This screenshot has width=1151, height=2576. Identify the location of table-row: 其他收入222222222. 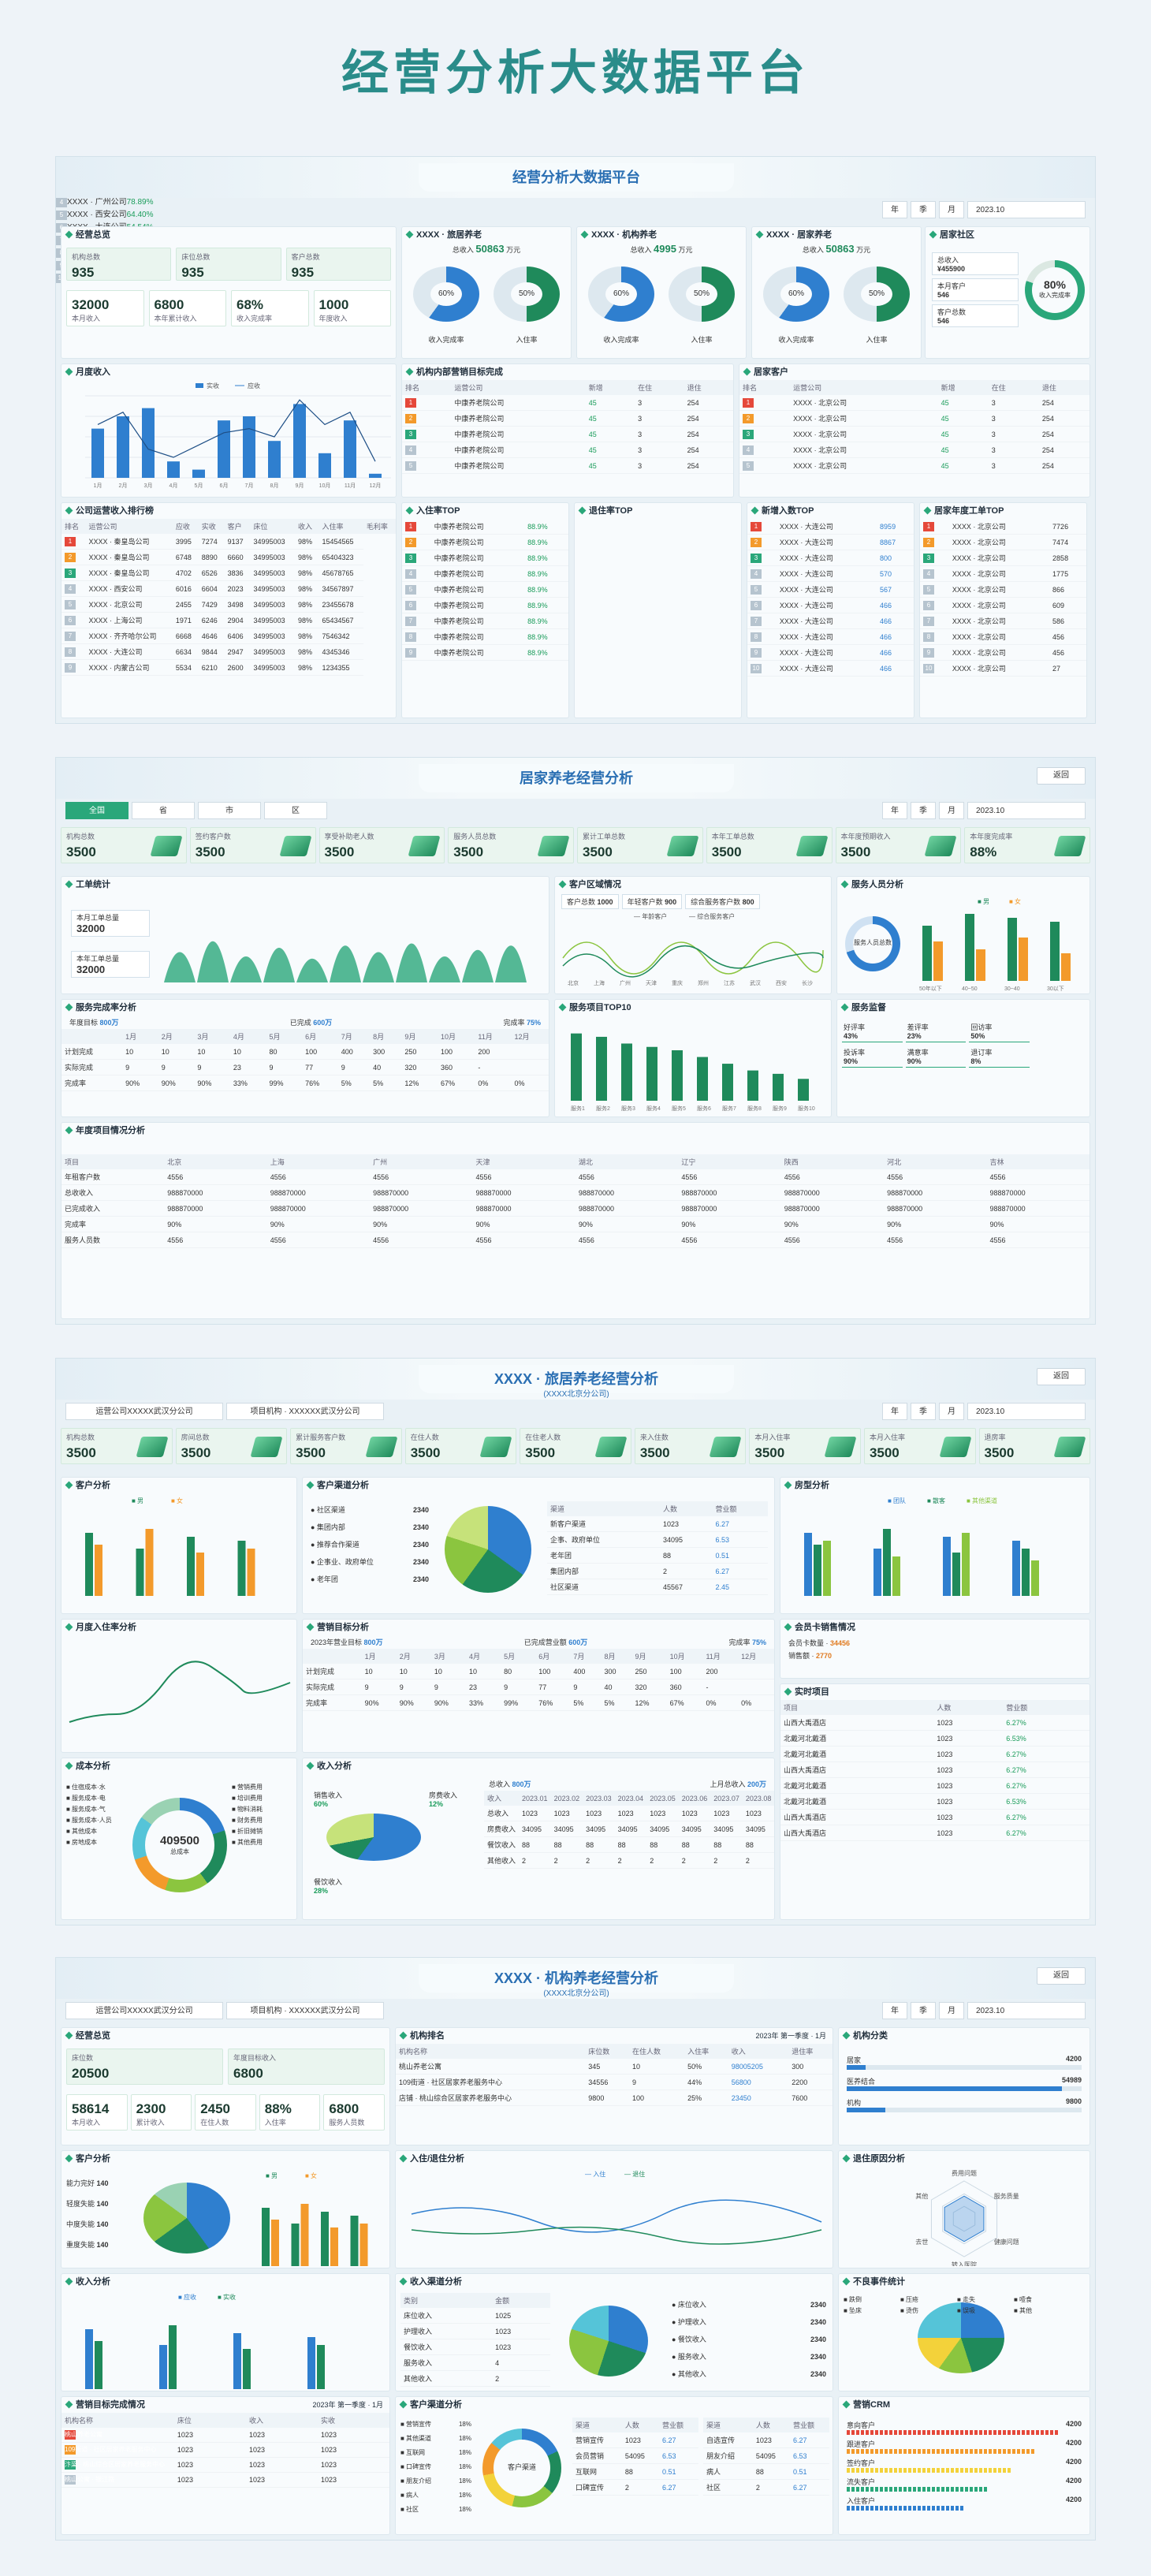
(629, 1860).